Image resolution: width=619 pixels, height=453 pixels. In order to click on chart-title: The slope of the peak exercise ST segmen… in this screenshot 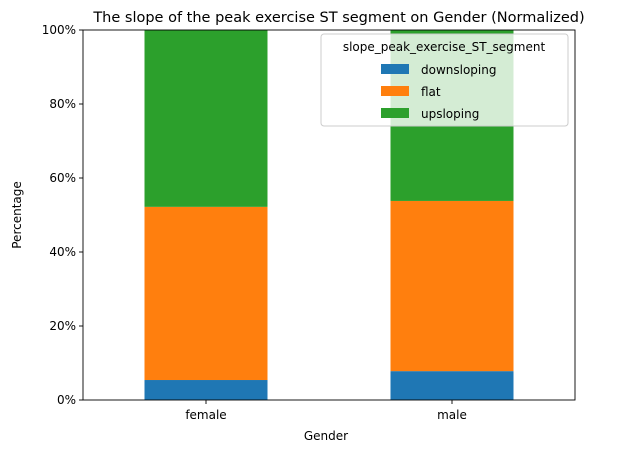, I will do `click(338, 18)`.